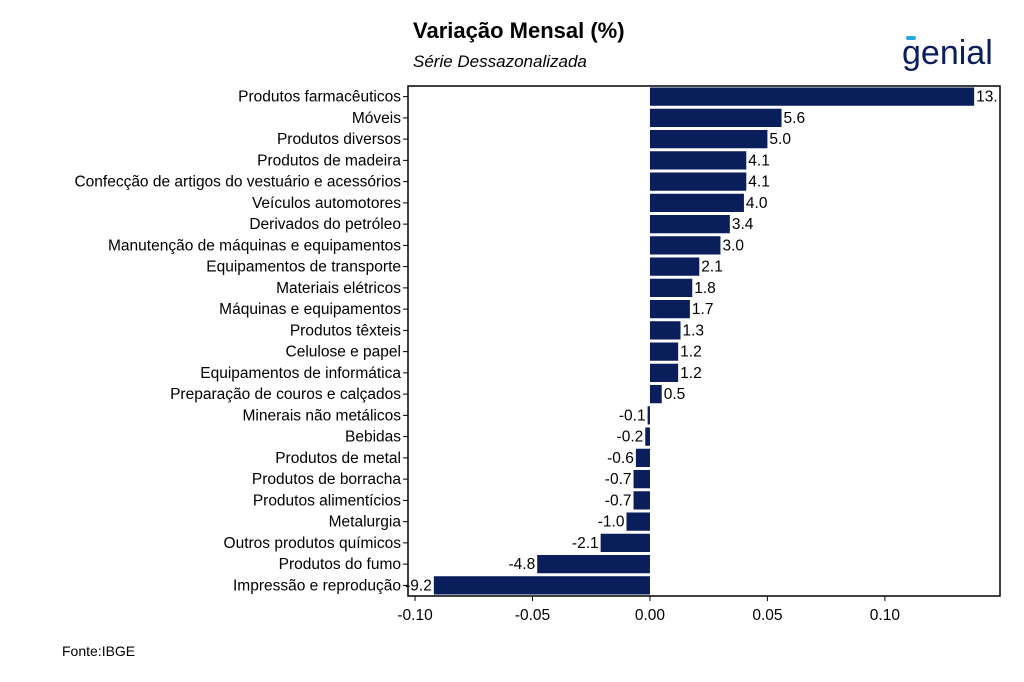 This screenshot has width=1024, height=682. I want to click on chart-title: Variação Mensal (%), so click(519, 30).